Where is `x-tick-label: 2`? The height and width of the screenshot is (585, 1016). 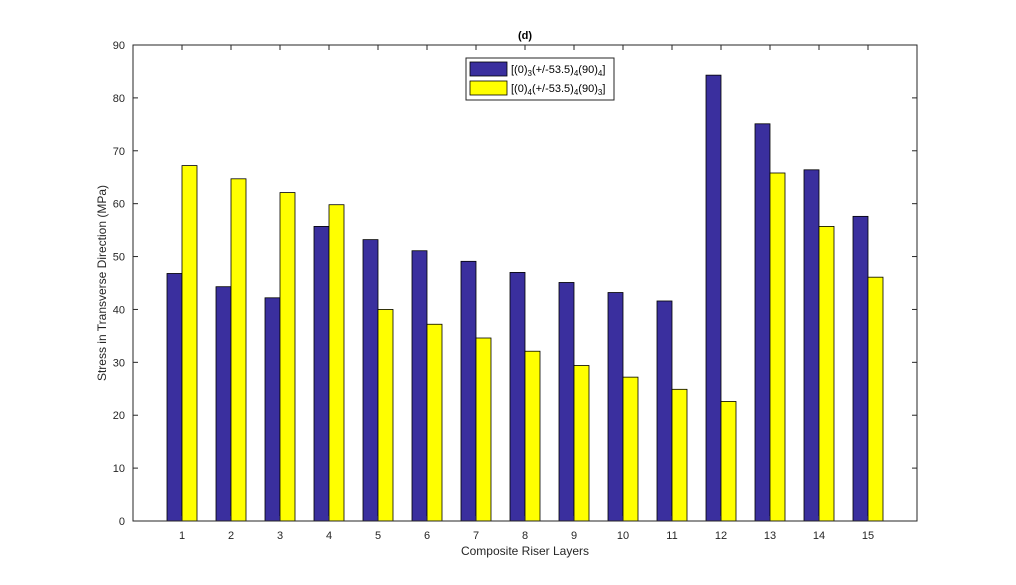 x-tick-label: 2 is located at coordinates (231, 536).